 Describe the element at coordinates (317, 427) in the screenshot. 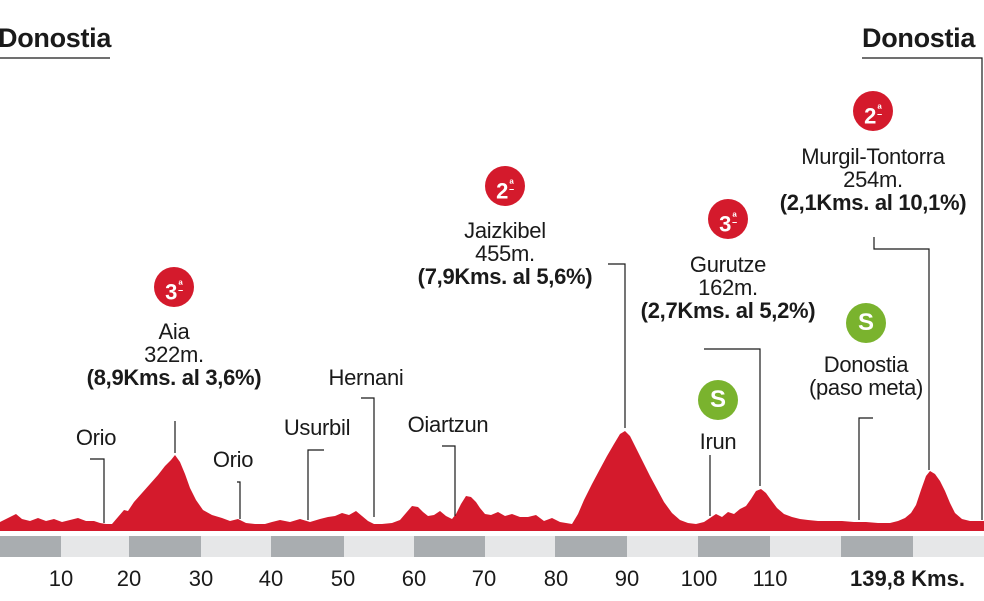

I see `town-usurbil-label: Usurbil` at that location.